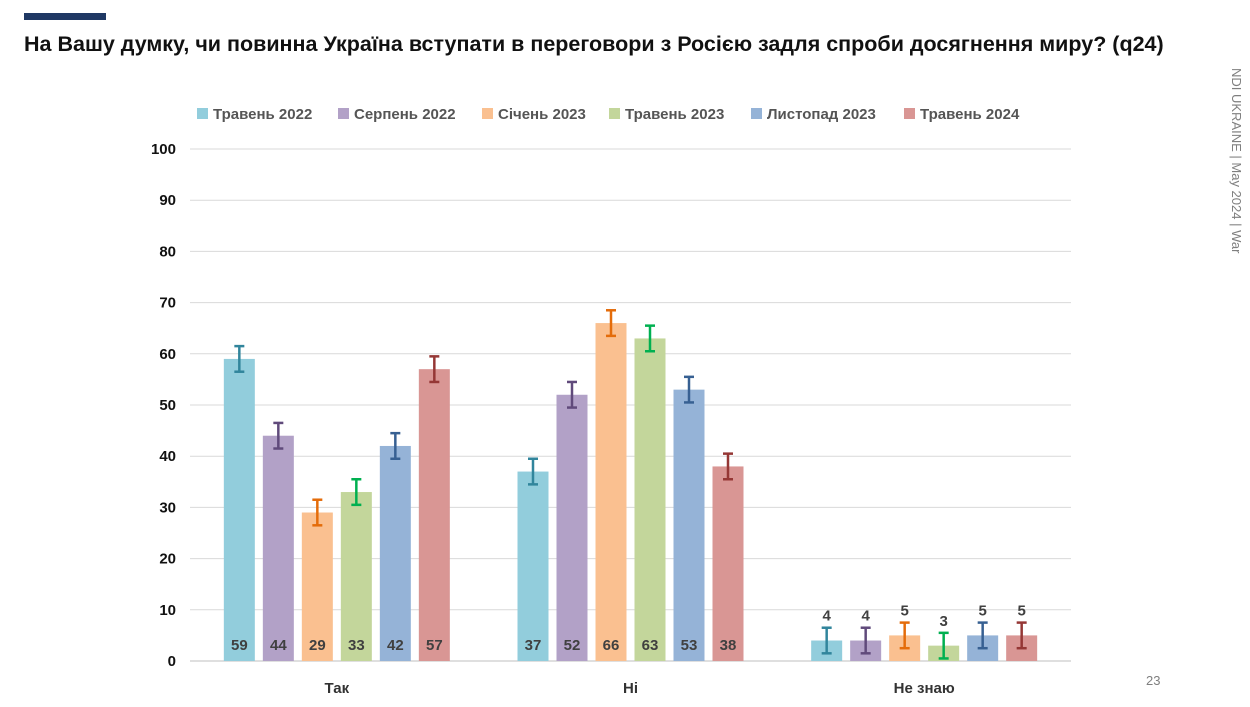 The height and width of the screenshot is (707, 1250). Describe the element at coordinates (650, 645) in the screenshot. I see `data-label: 63` at that location.